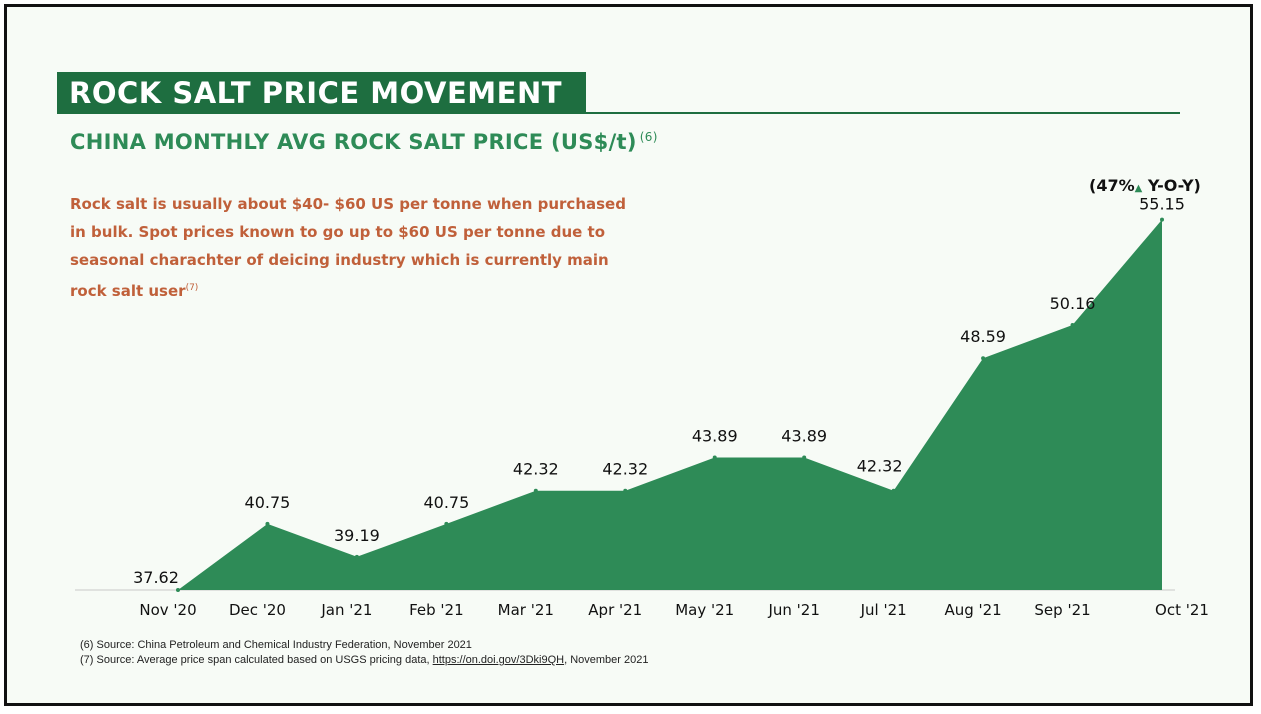  I want to click on x-tick-label: Sep '21, so click(1062, 610).